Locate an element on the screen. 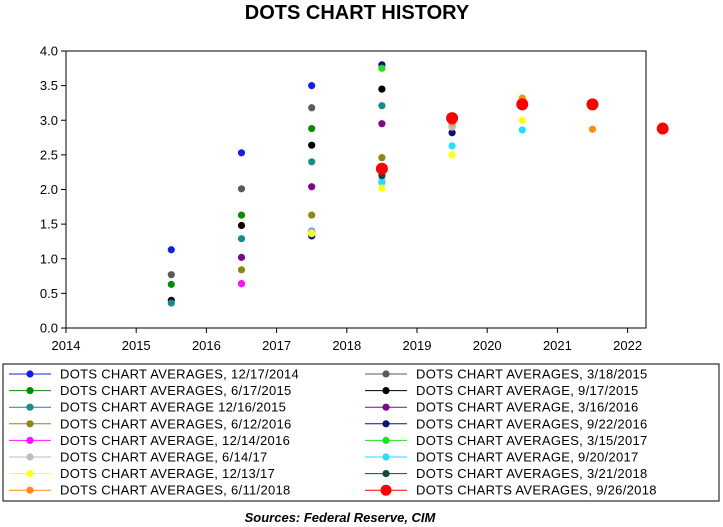 This screenshot has height=527, width=723. legend-label: DOTS CHART AVERAGES, 6/11/2018 is located at coordinates (175, 490).